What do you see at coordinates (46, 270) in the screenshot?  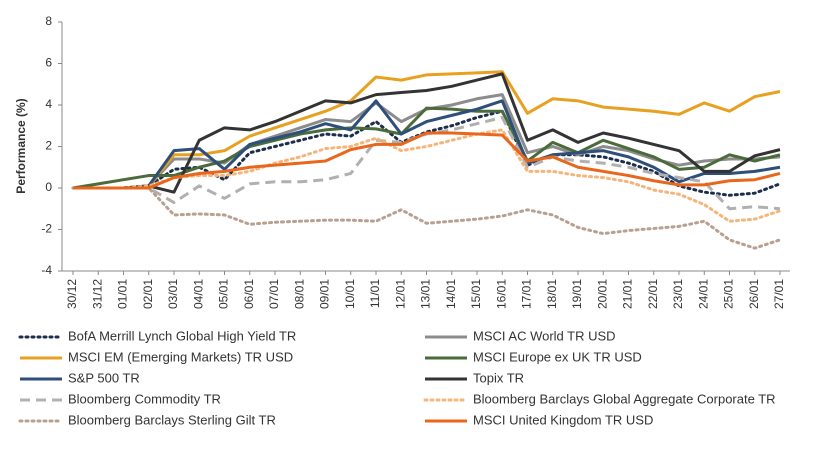 I see `y-tick-label: -4` at bounding box center [46, 270].